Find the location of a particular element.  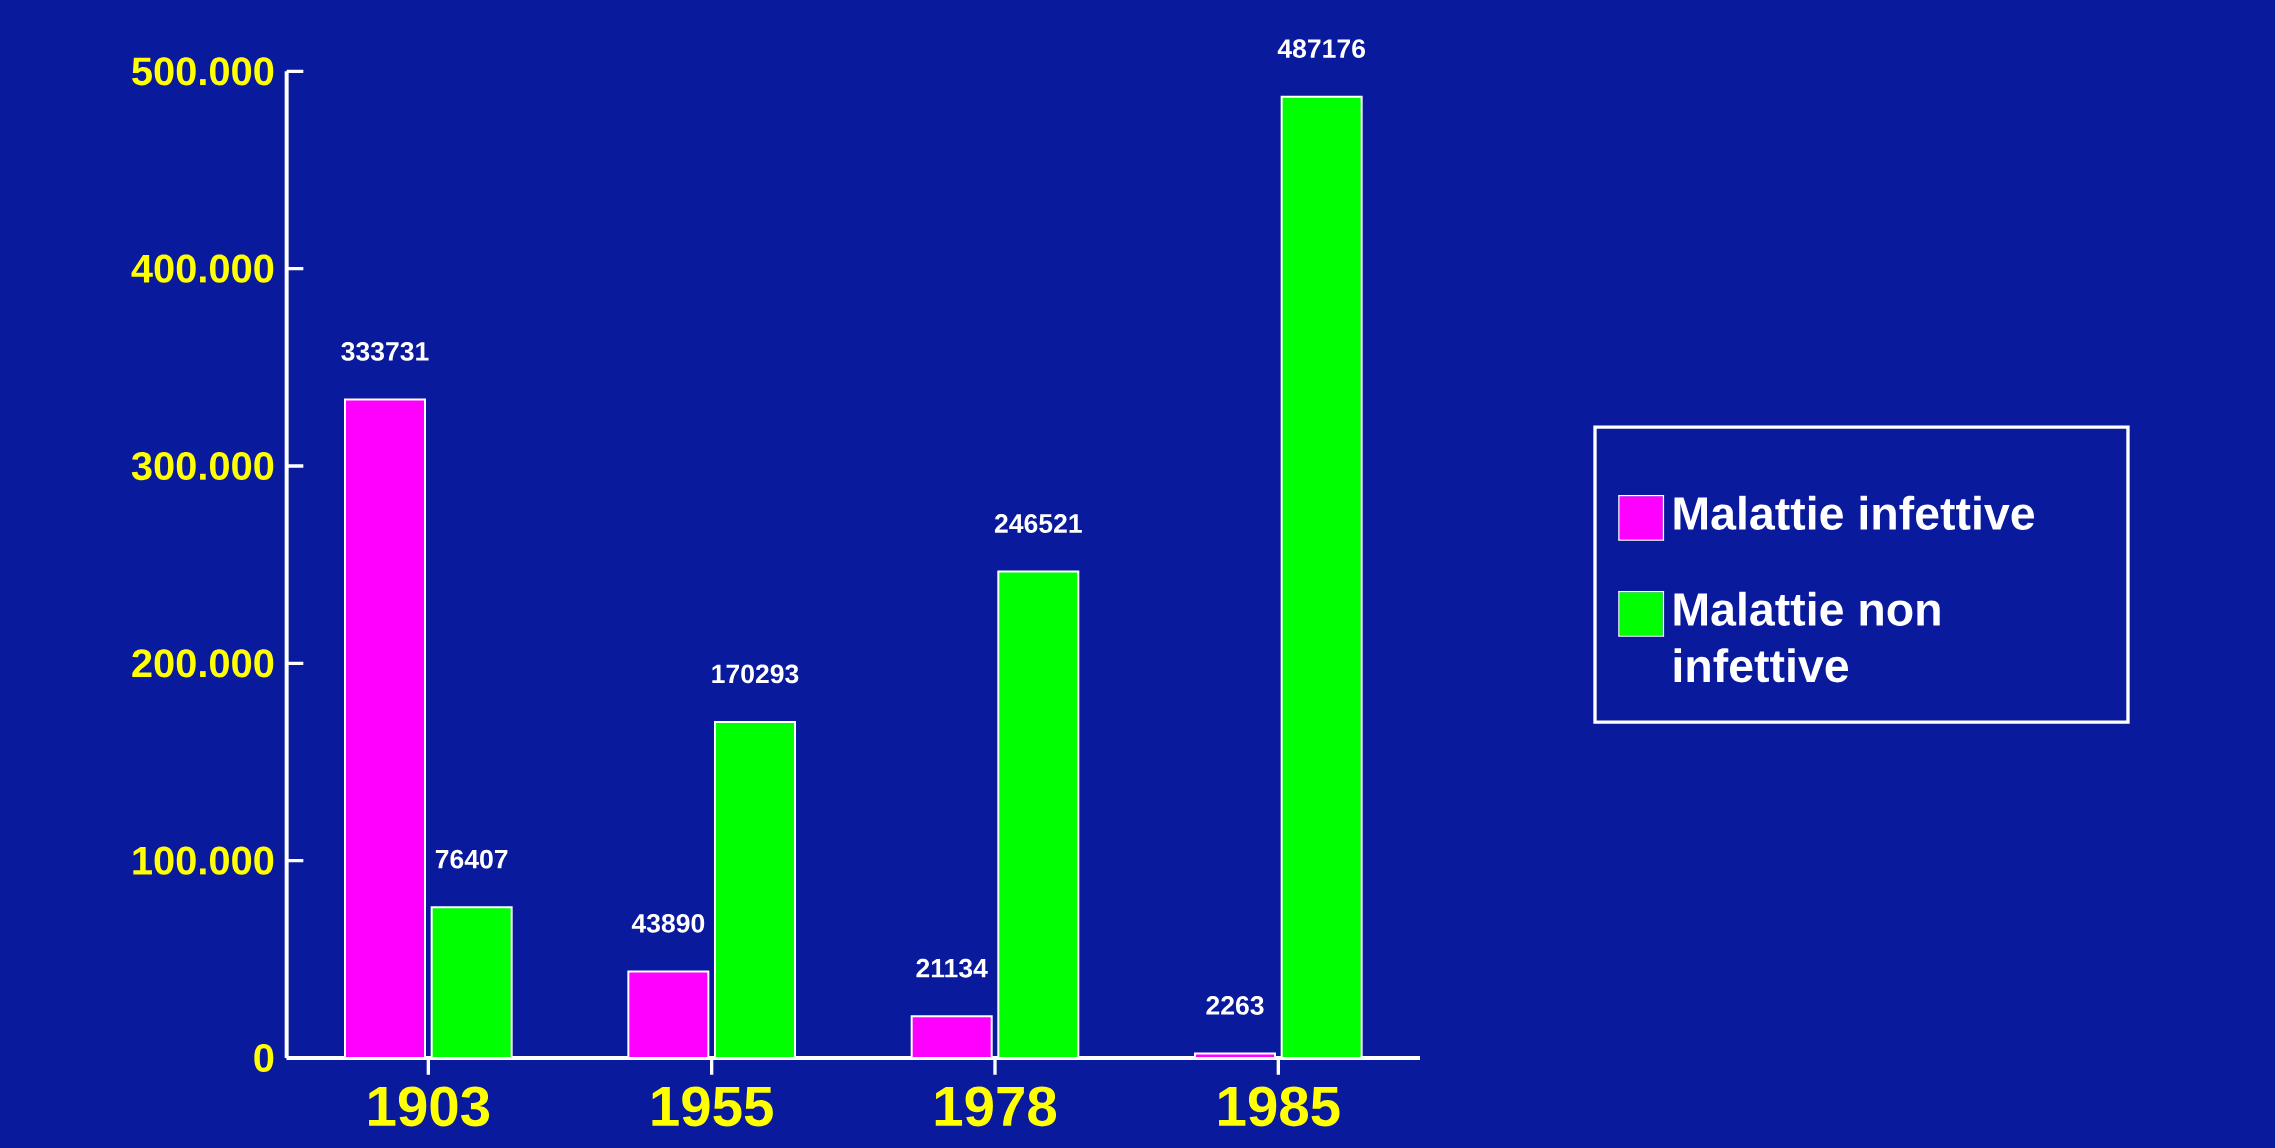

y-tick-label: 100.000 is located at coordinates (203, 860).